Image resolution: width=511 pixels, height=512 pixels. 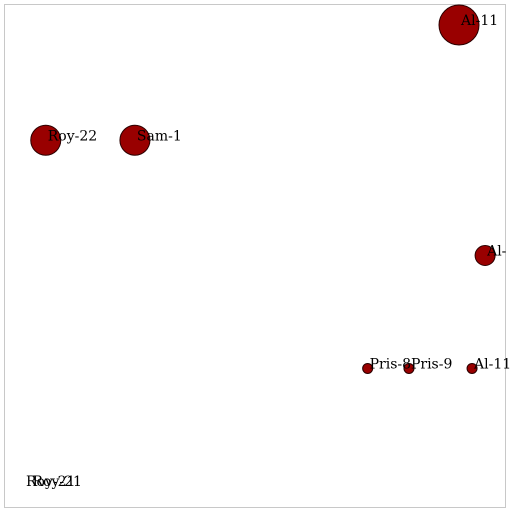 What do you see at coordinates (496, 252) in the screenshot?
I see `node-label-3: Al-` at bounding box center [496, 252].